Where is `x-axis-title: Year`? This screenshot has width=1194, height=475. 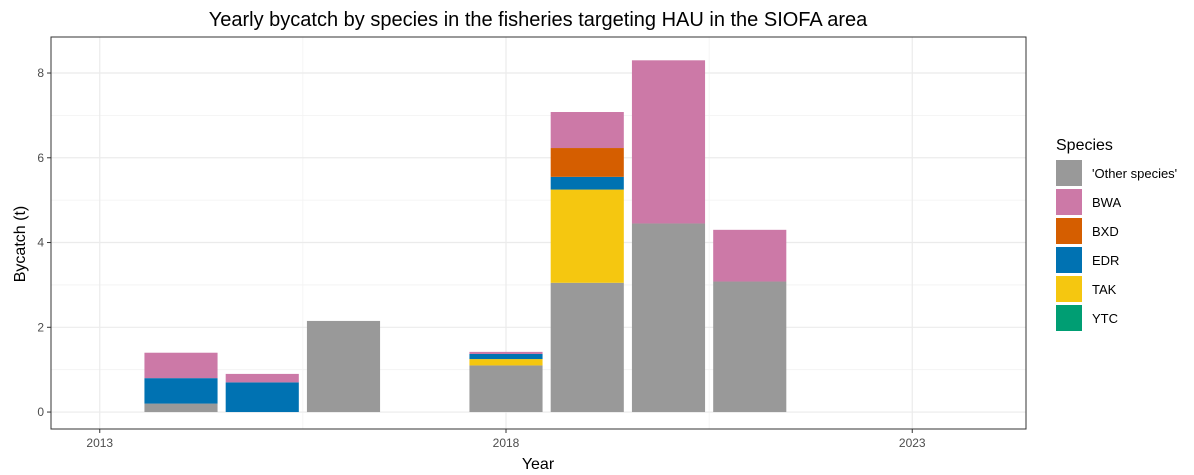 x-axis-title: Year is located at coordinates (538, 464).